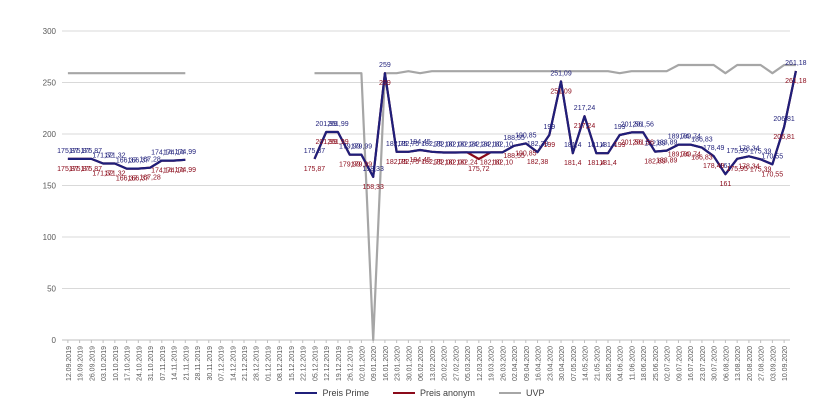 This screenshot has height=420, width=840. Describe the element at coordinates (280, 363) in the screenshot. I see `x-tick-label: 08.12.2019` at that location.